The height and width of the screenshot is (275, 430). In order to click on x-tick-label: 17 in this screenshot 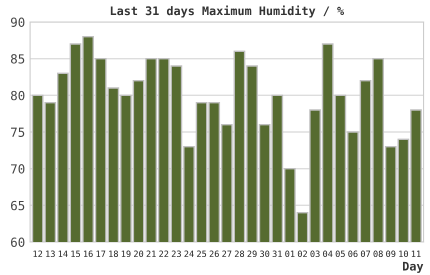, I will do `click(101, 253)`.